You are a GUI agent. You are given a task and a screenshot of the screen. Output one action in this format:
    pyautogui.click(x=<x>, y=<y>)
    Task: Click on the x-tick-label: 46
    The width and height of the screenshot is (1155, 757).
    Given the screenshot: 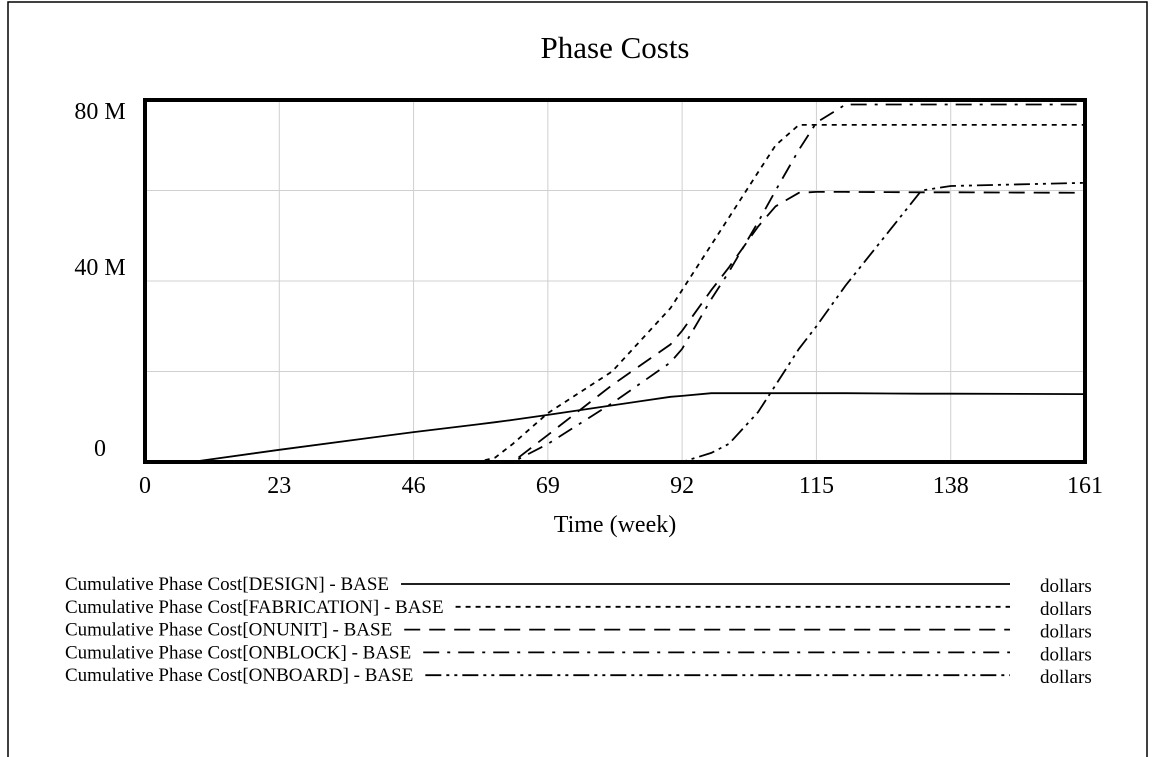 What is the action you would take?
    pyautogui.click(x=414, y=486)
    